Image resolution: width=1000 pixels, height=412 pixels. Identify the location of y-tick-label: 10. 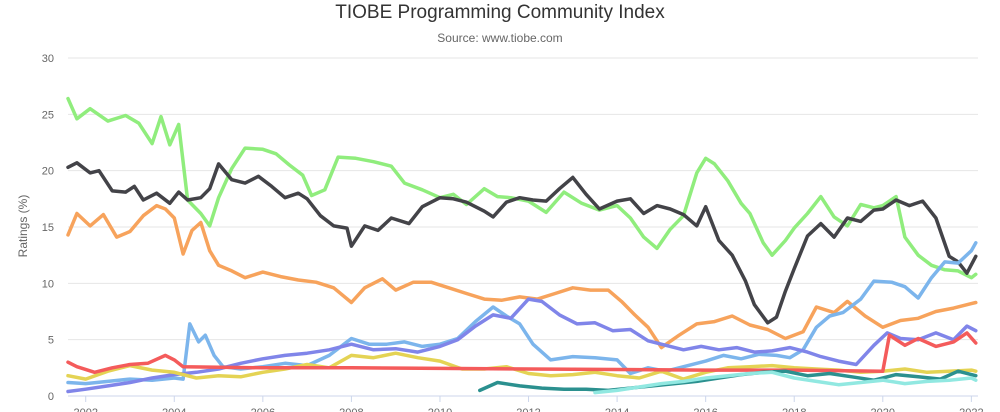
(48, 284).